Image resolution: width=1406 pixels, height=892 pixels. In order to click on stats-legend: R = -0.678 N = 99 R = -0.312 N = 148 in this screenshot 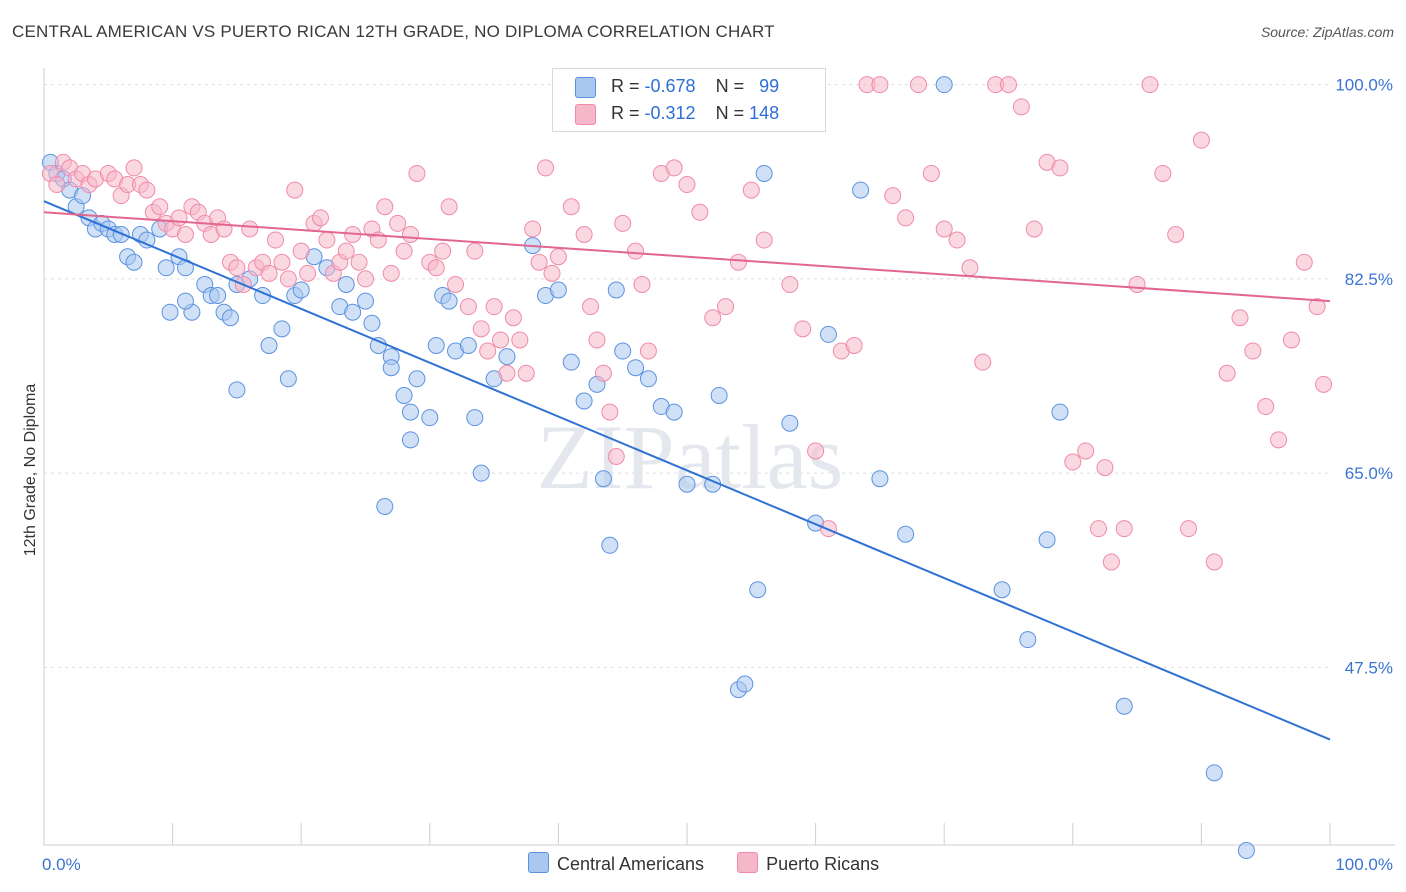, I will do `click(689, 100)`.